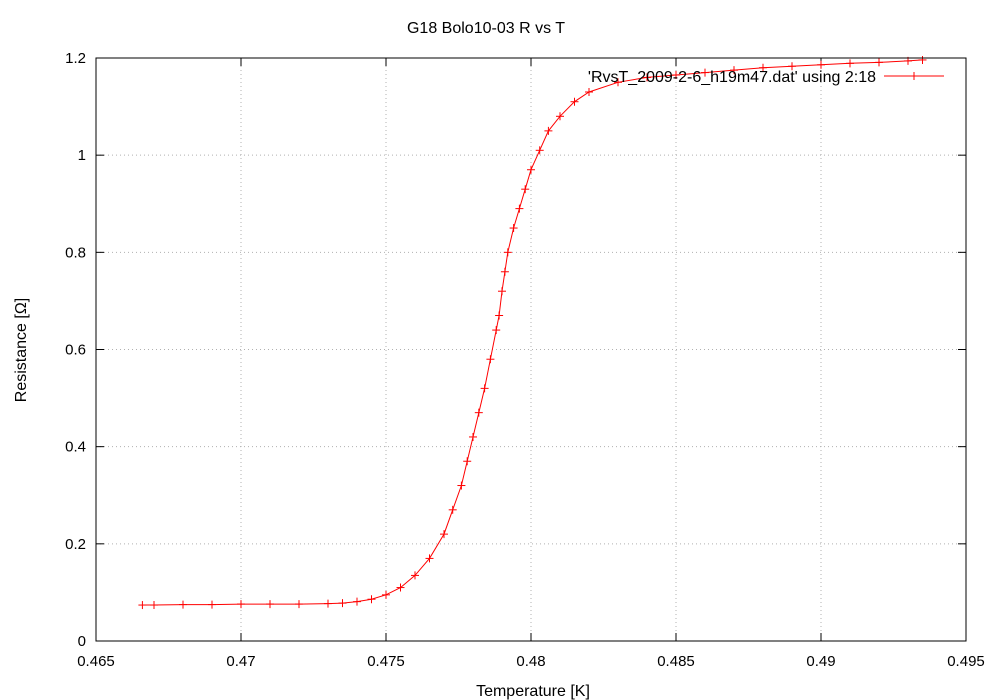 Image resolution: width=1000 pixels, height=700 pixels. I want to click on x-tick-label: 0.485, so click(676, 661).